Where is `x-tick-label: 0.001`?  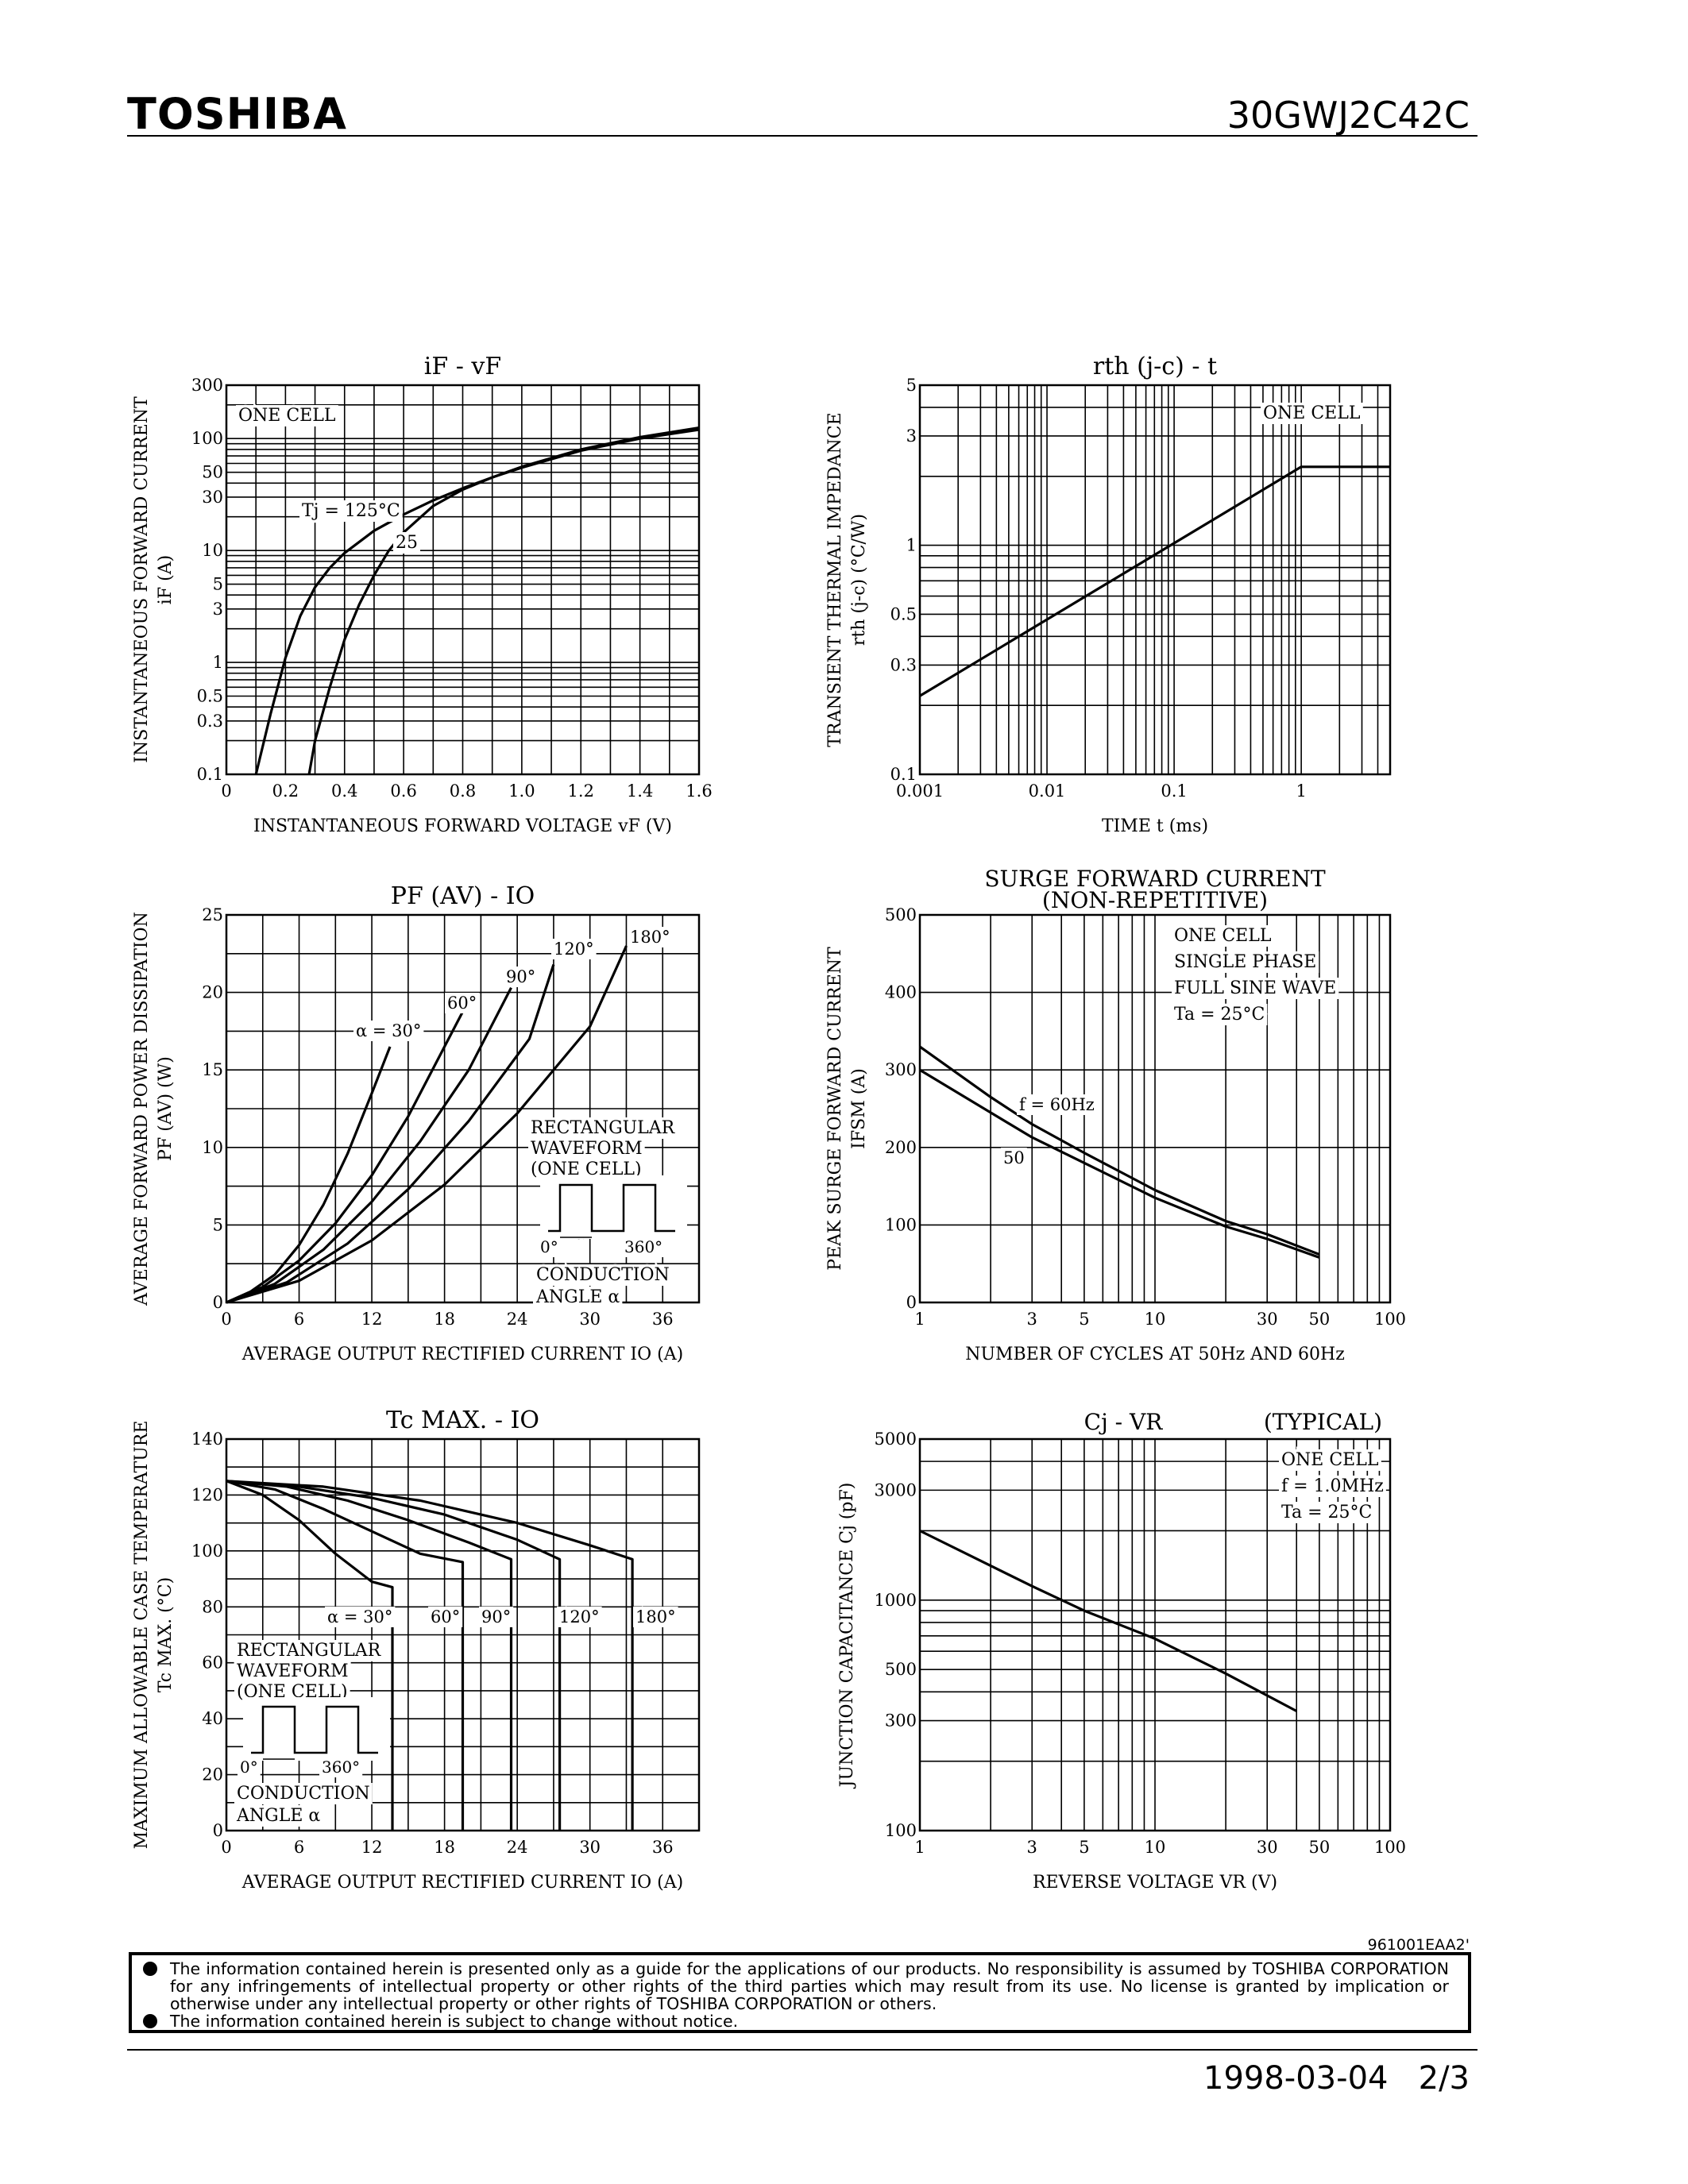
x-tick-label: 0.001 is located at coordinates (920, 791).